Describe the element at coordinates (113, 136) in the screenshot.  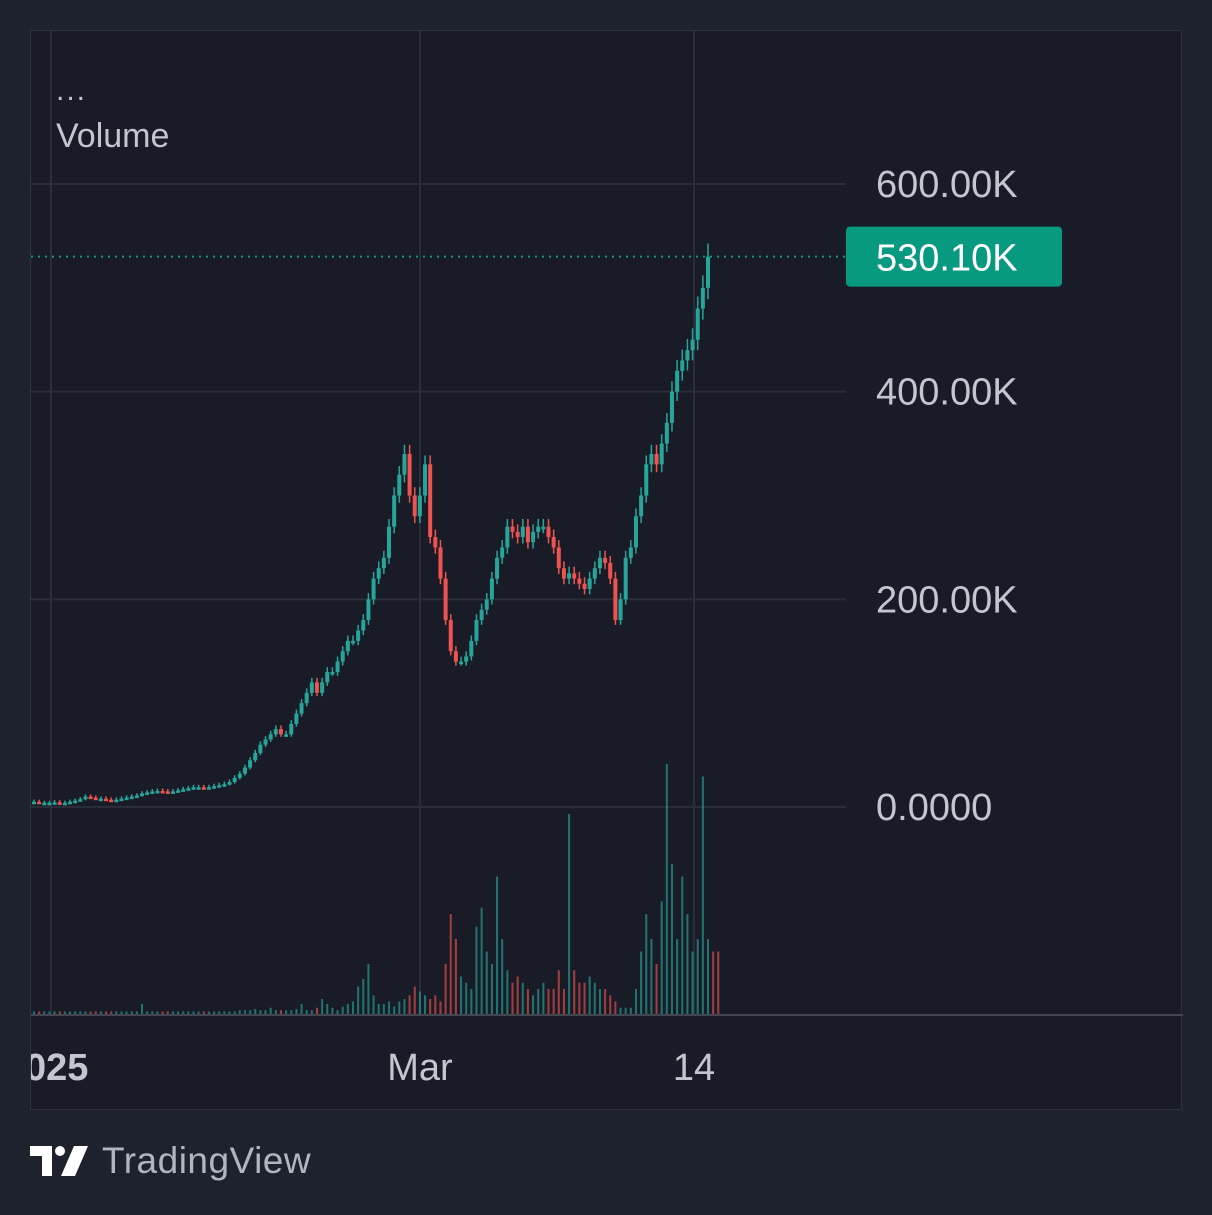
I see `legend-volume-label: Volume` at that location.